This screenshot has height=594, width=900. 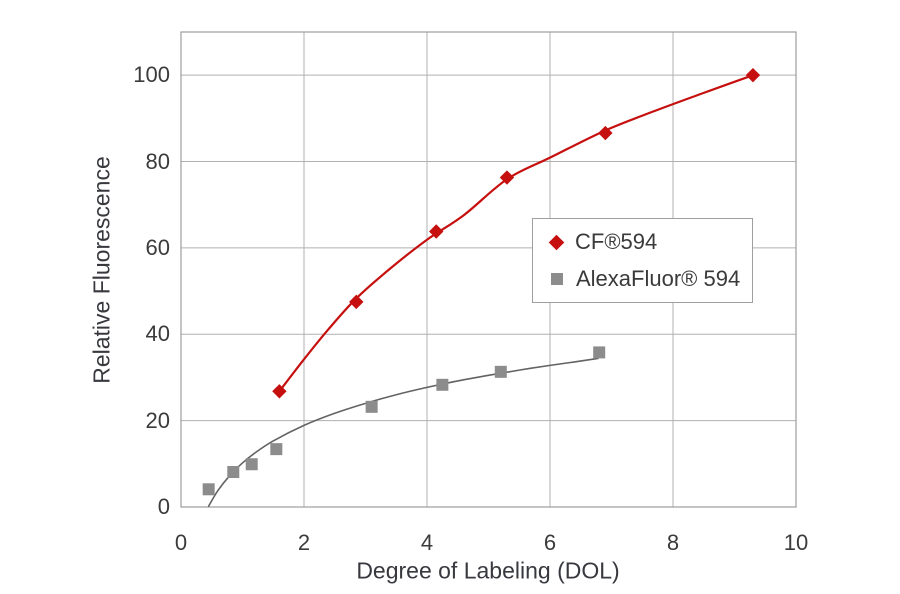 I want to click on legend-item-alexafluor594: AlexaFluor® 594, so click(x=651, y=279).